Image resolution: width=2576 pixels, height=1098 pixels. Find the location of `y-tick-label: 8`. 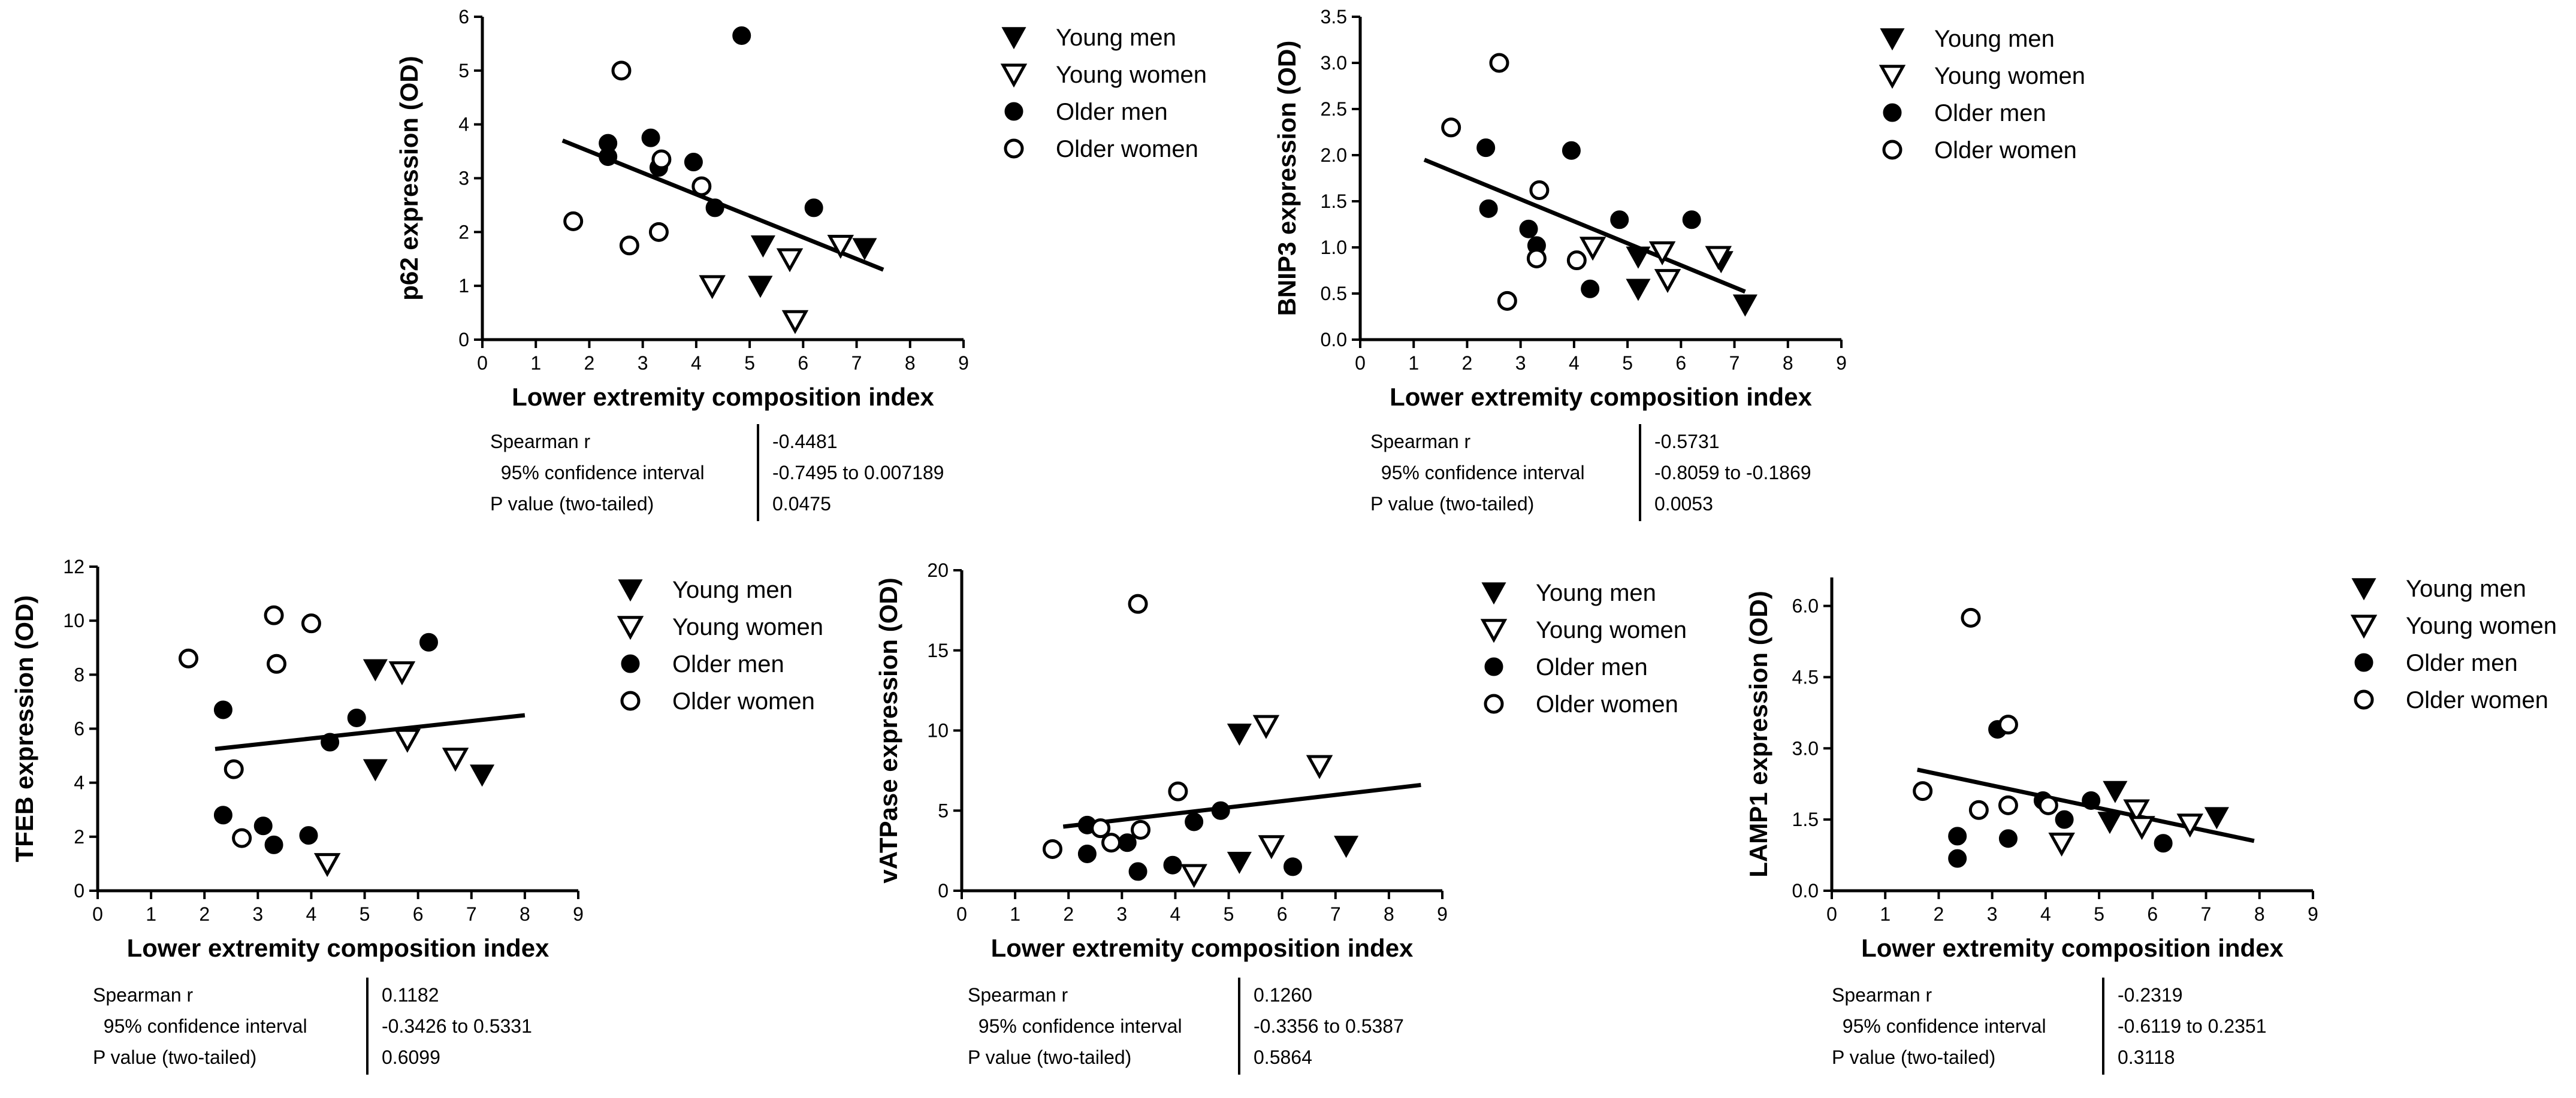

y-tick-label: 8 is located at coordinates (79, 674).